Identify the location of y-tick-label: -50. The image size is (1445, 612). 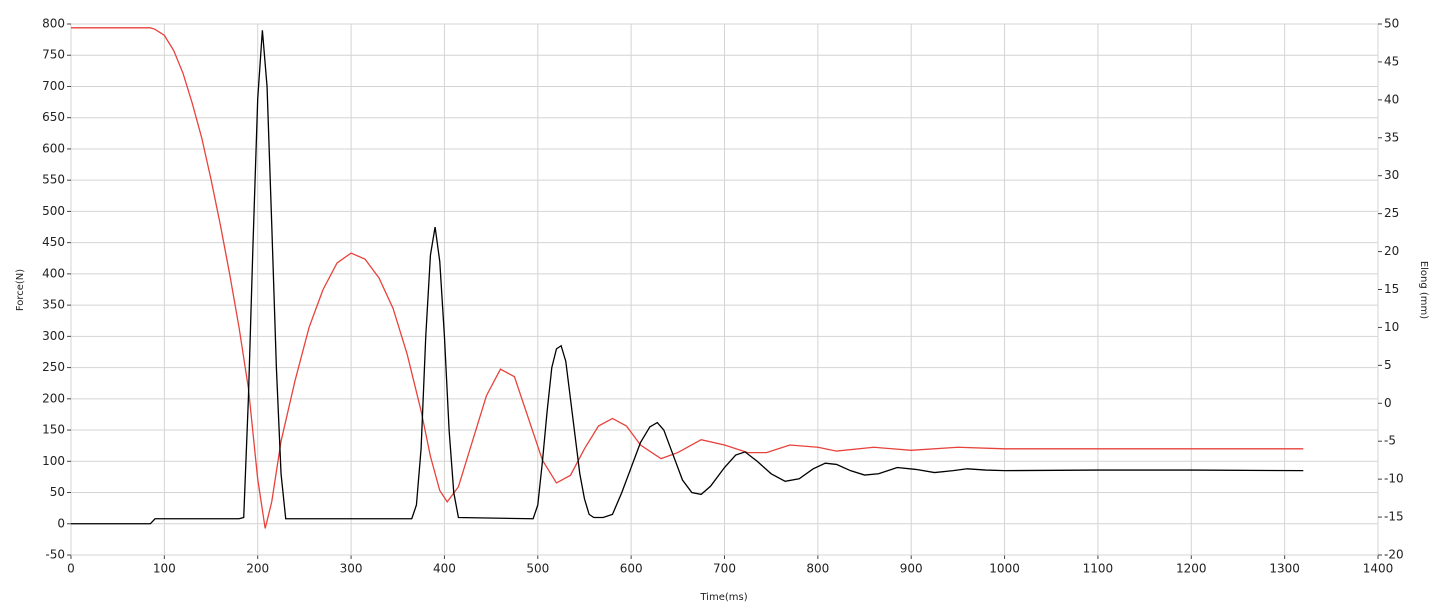
(55, 555).